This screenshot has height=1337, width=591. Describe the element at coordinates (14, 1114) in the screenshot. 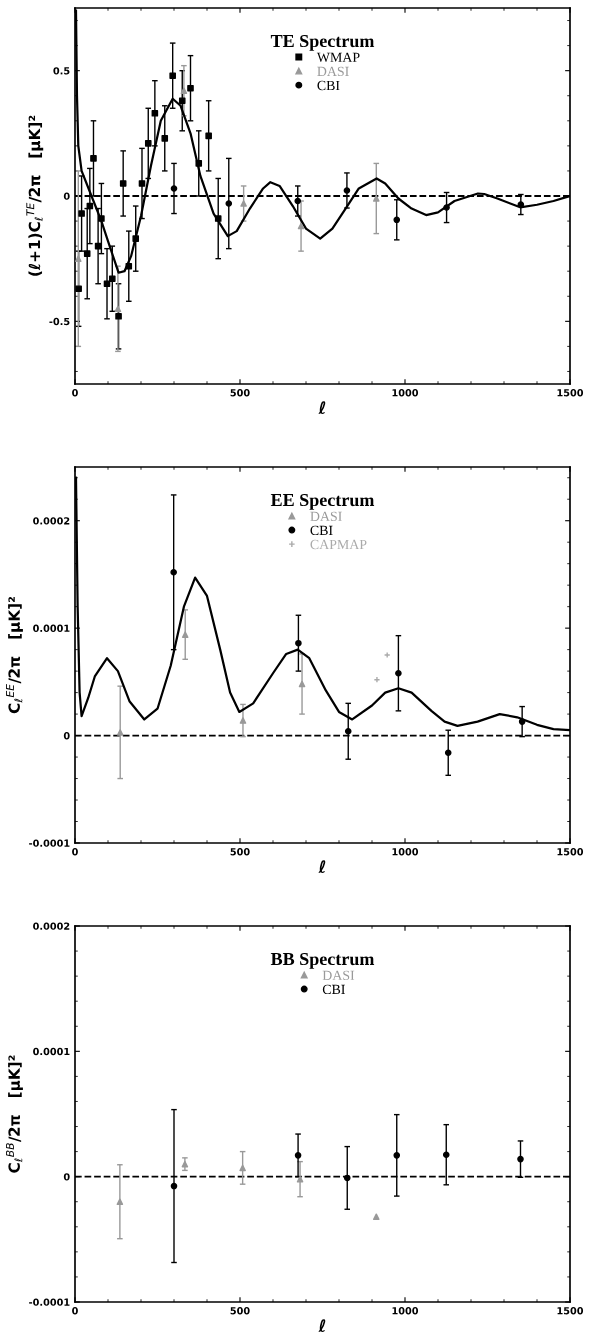

I see `y-axis-title: C$_{ℓ}$$^{BB}$/2π [μK]²` at that location.